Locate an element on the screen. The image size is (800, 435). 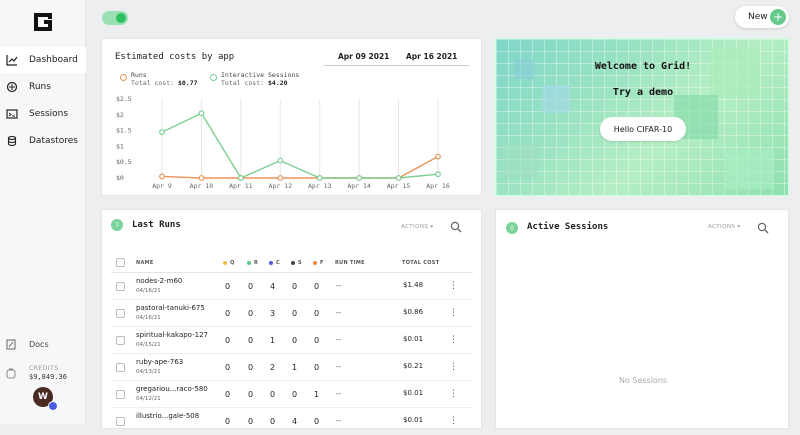
runs-actions-menu: ACTIONS ▾ is located at coordinates (417, 227).